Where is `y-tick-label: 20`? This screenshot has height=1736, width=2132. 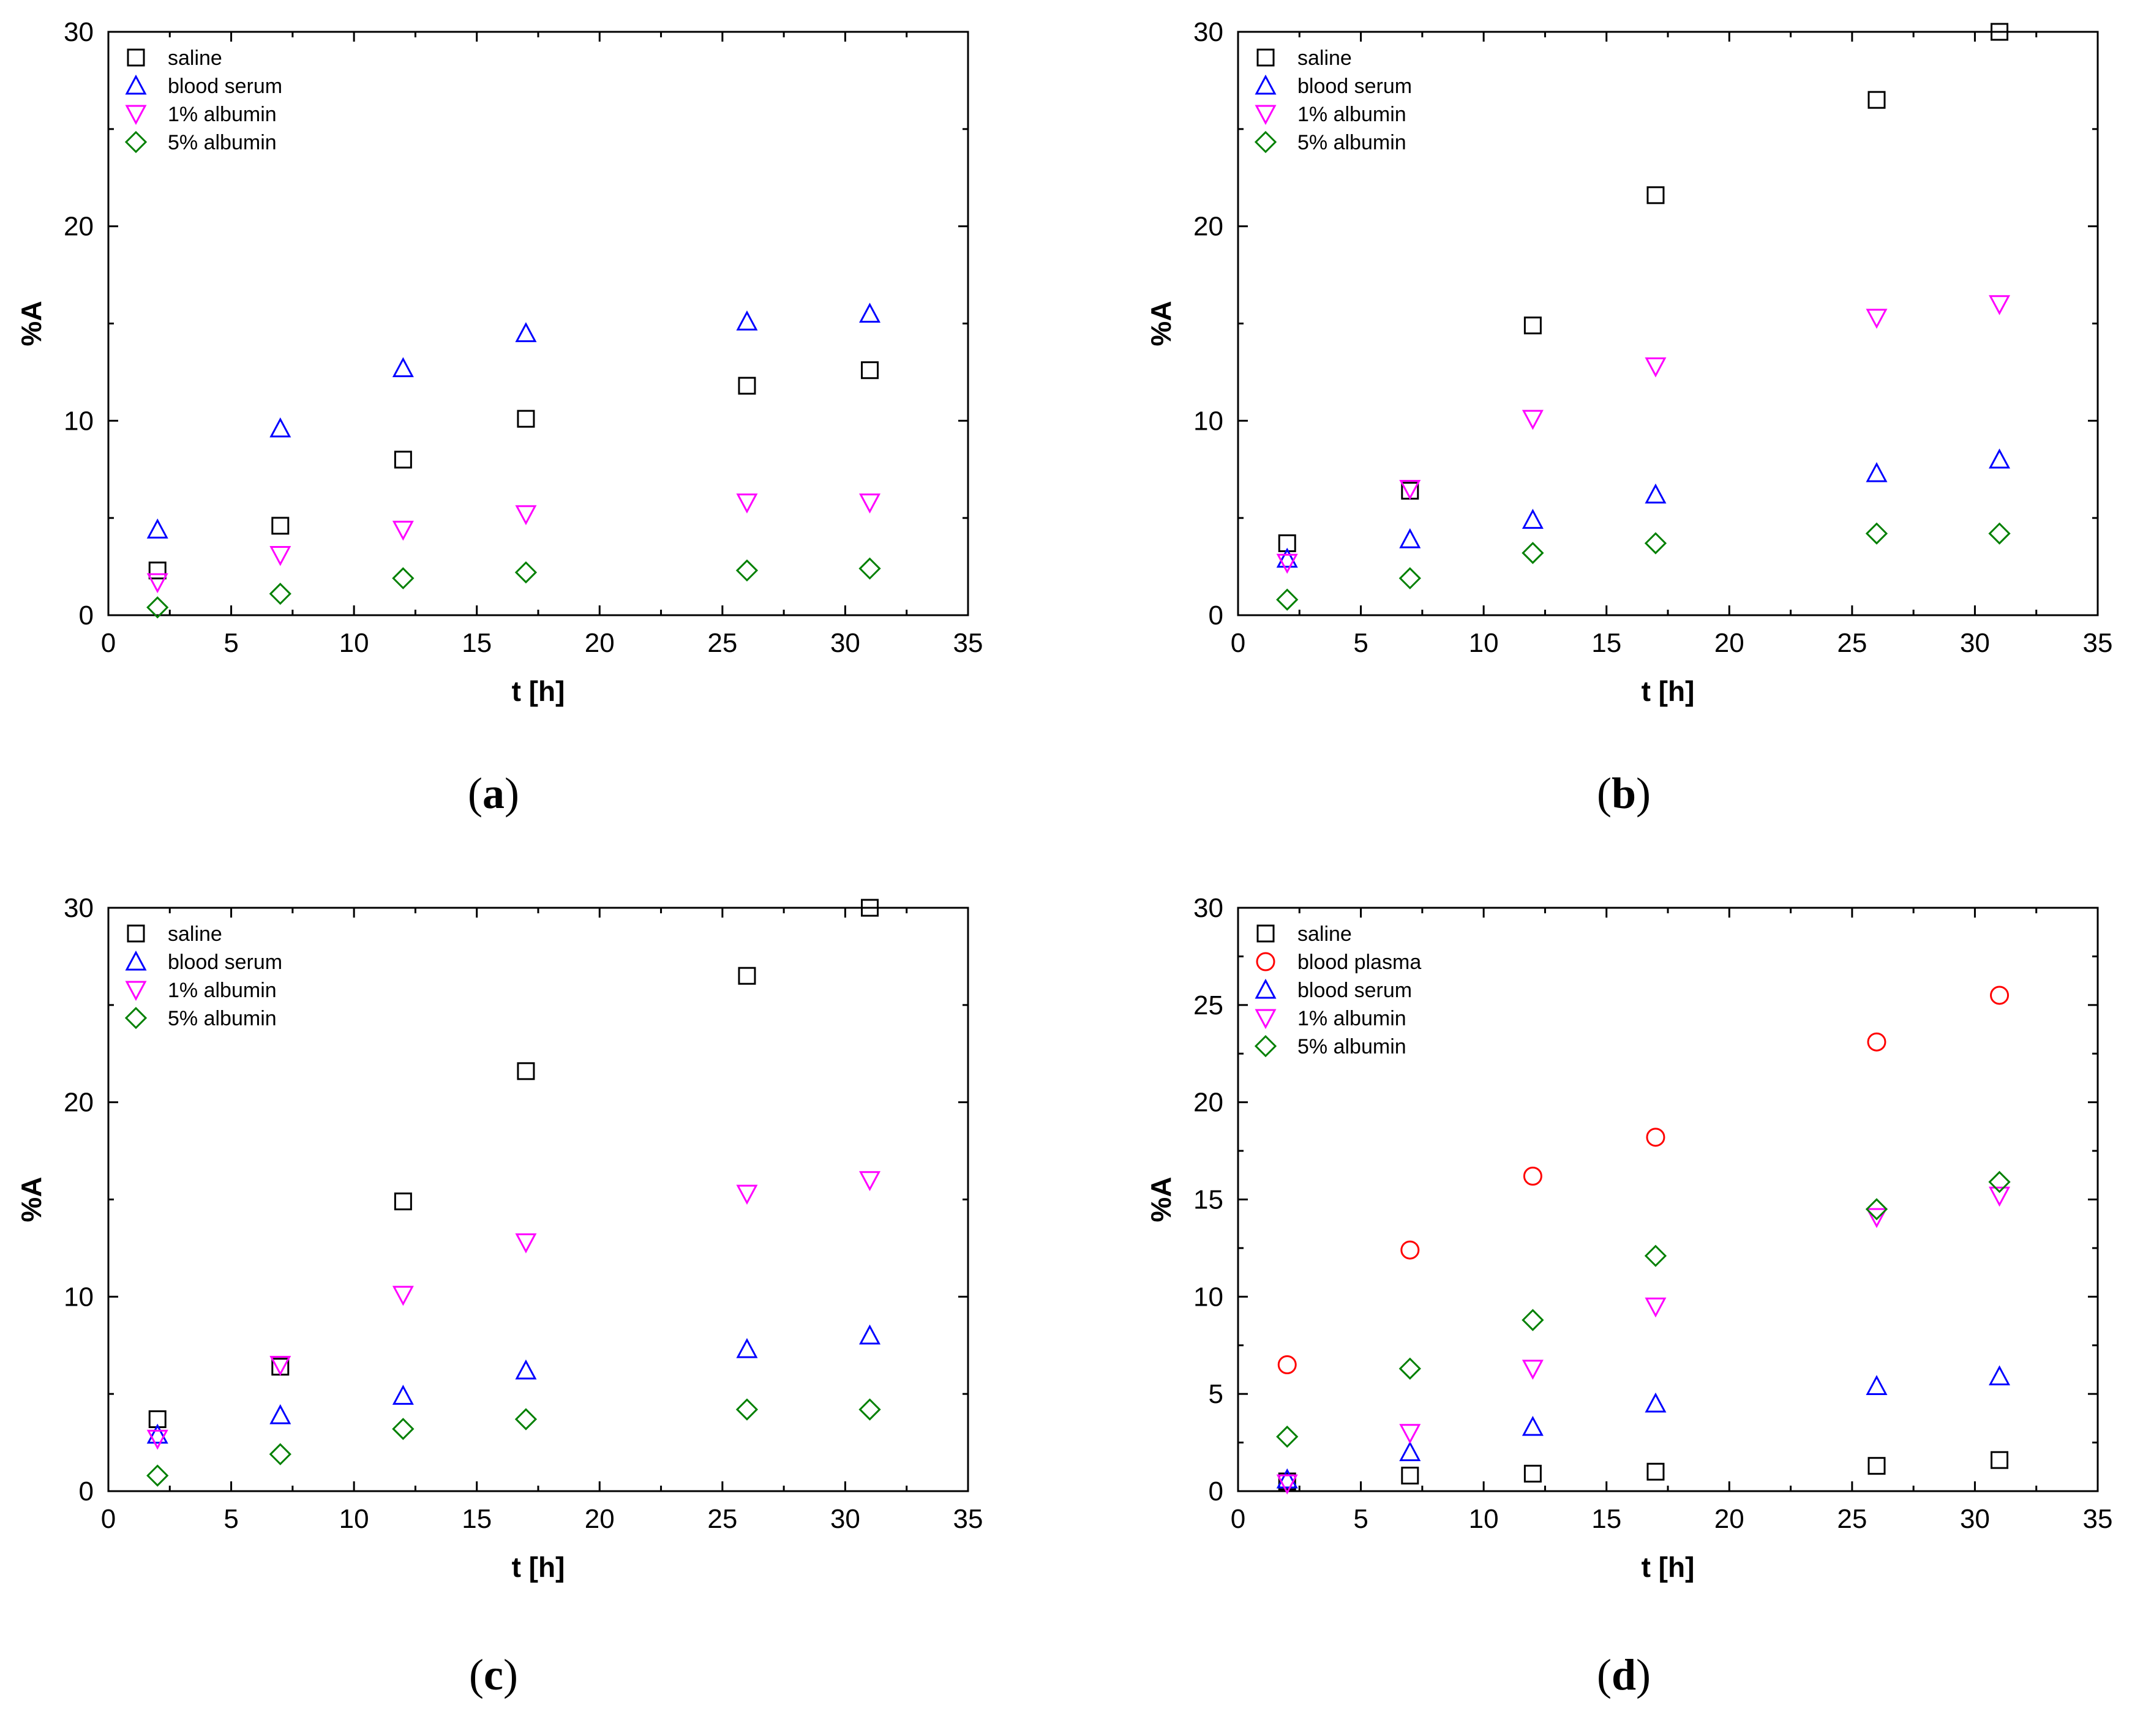
y-tick-label: 20 is located at coordinates (79, 227).